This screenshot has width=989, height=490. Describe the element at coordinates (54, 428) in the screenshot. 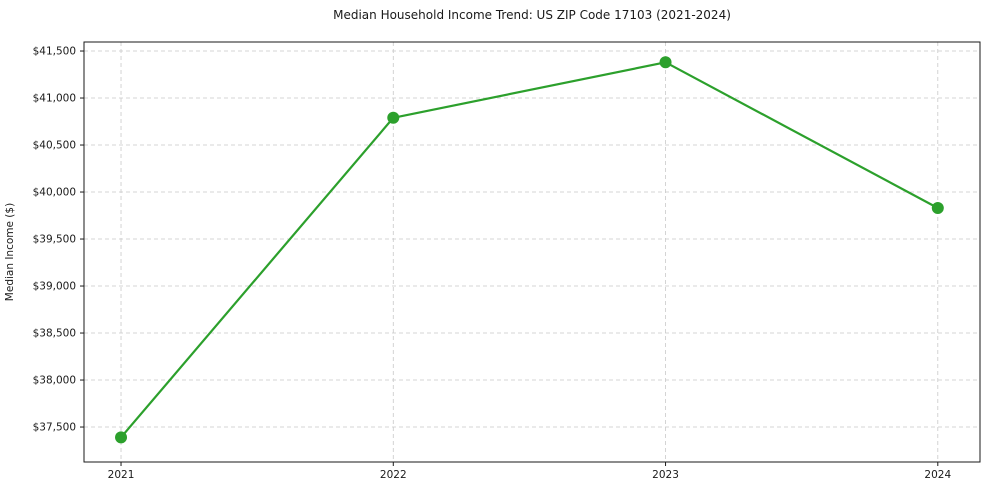

I see `y-tick-label: $37,500` at that location.